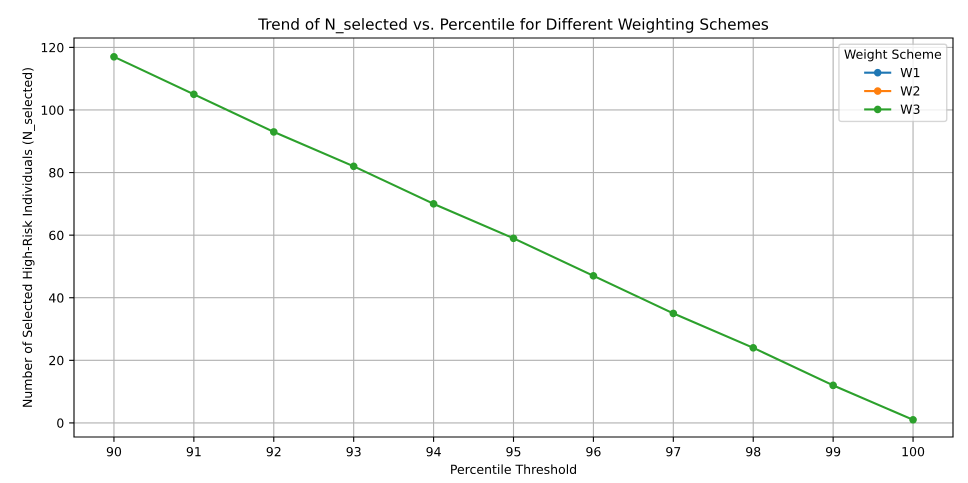 The image size is (968, 483). Describe the element at coordinates (353, 451) in the screenshot. I see `x-tick-label: 93` at that location.